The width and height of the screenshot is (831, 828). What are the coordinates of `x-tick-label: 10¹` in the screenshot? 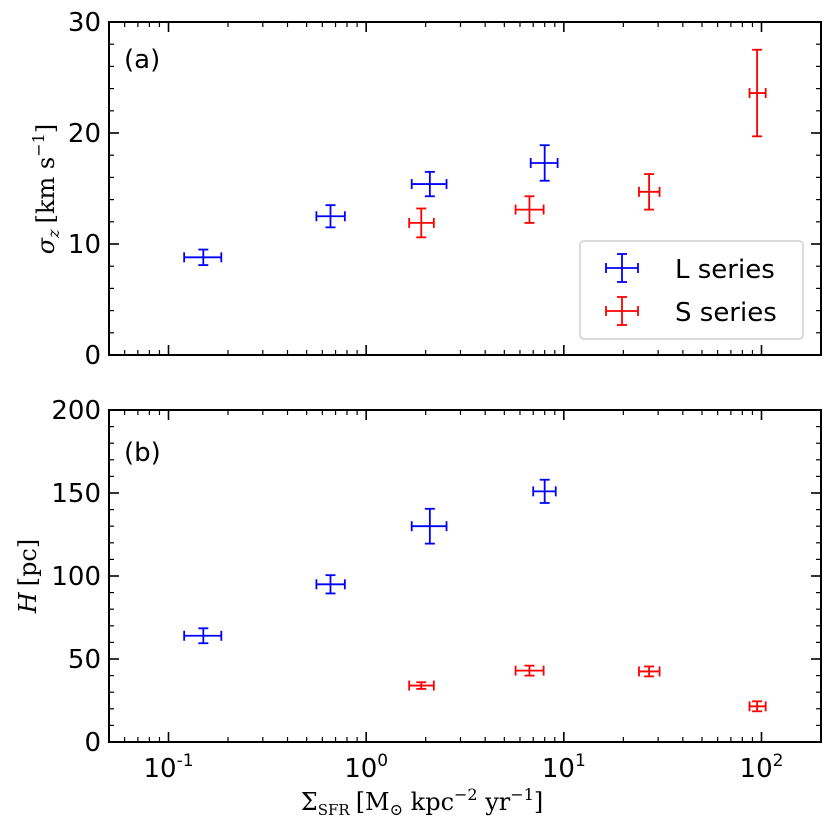 It's located at (564, 767).